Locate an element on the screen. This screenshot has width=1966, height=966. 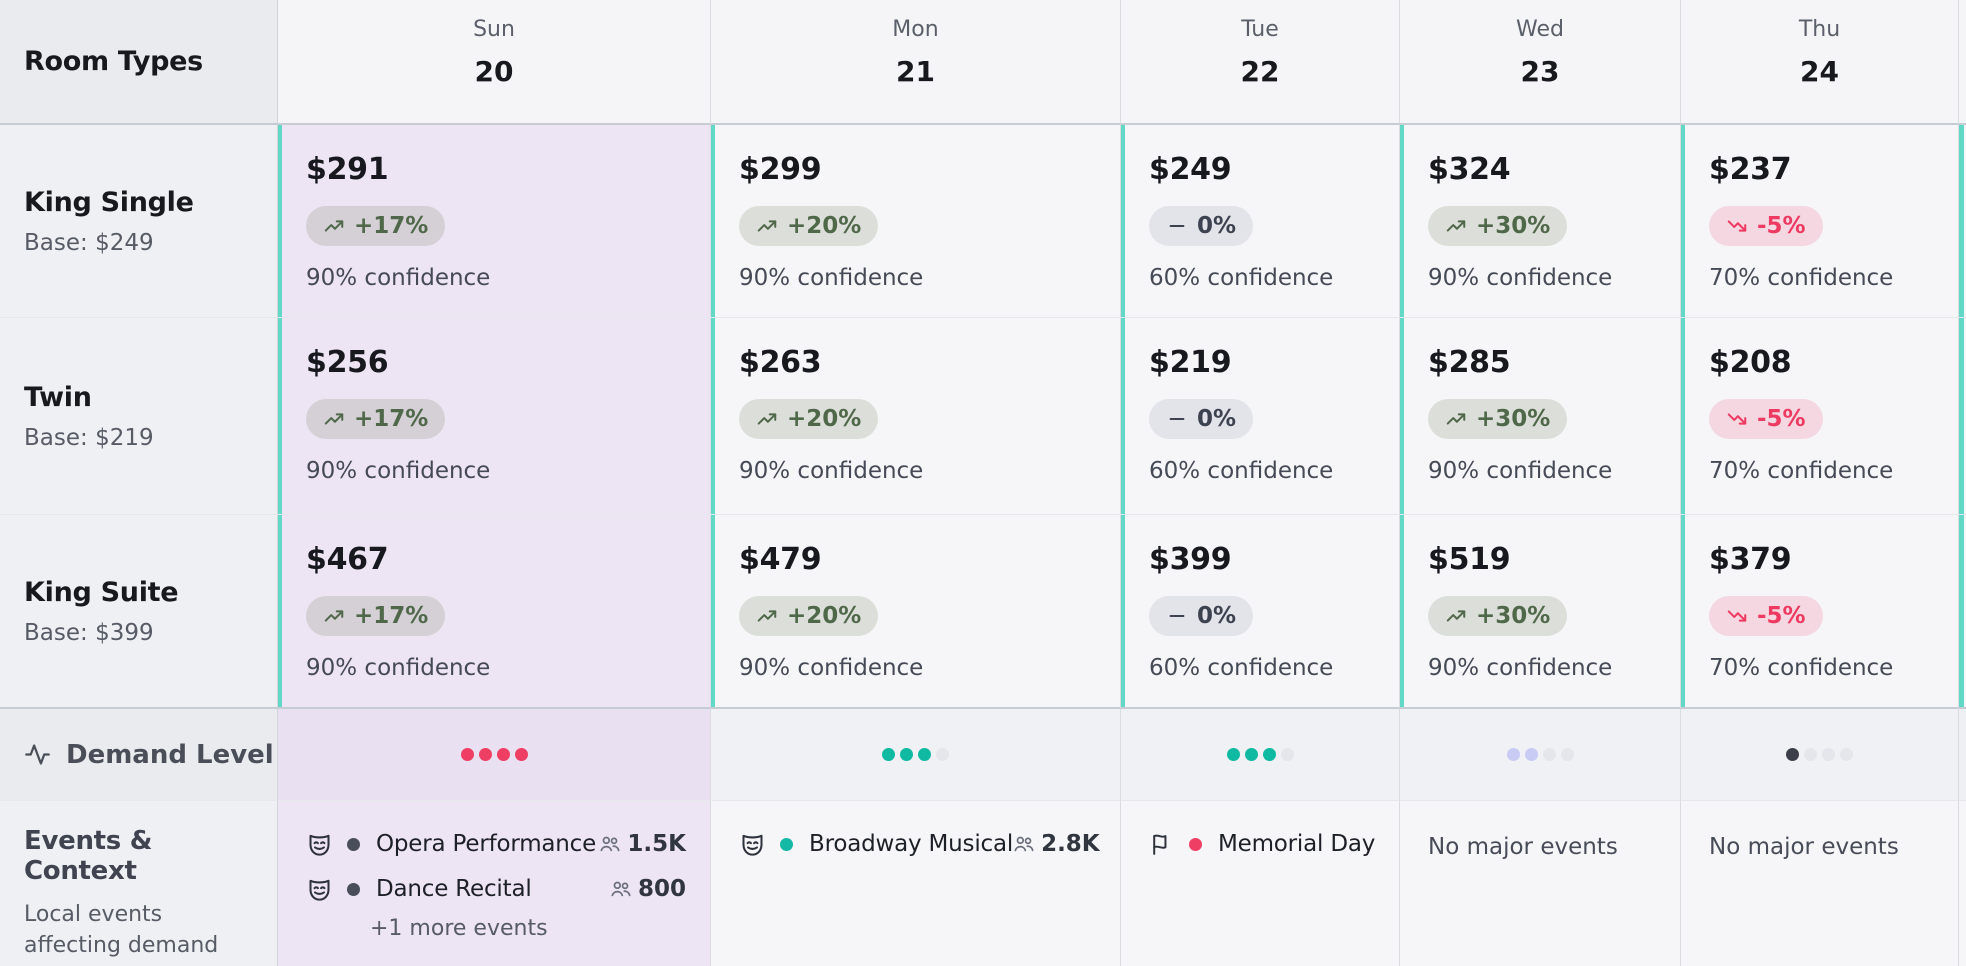
cell-king-suite-sun: $467 +17% 90% confidence is located at coordinates (494, 612).